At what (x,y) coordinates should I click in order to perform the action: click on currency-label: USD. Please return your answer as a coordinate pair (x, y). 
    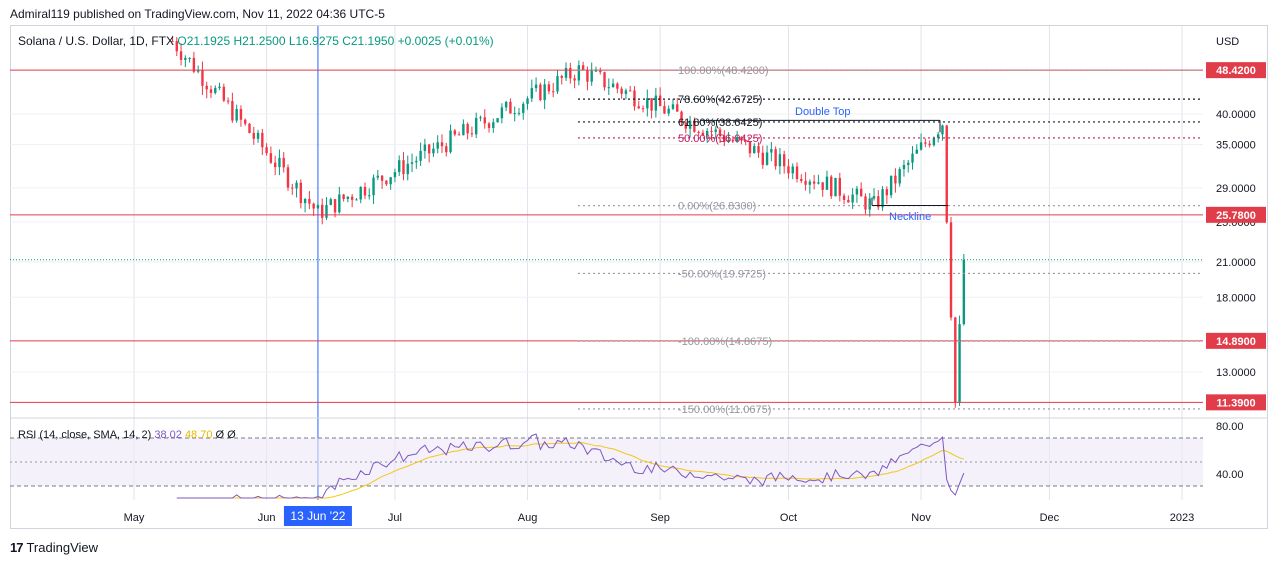
    Looking at the image, I should click on (1227, 42).